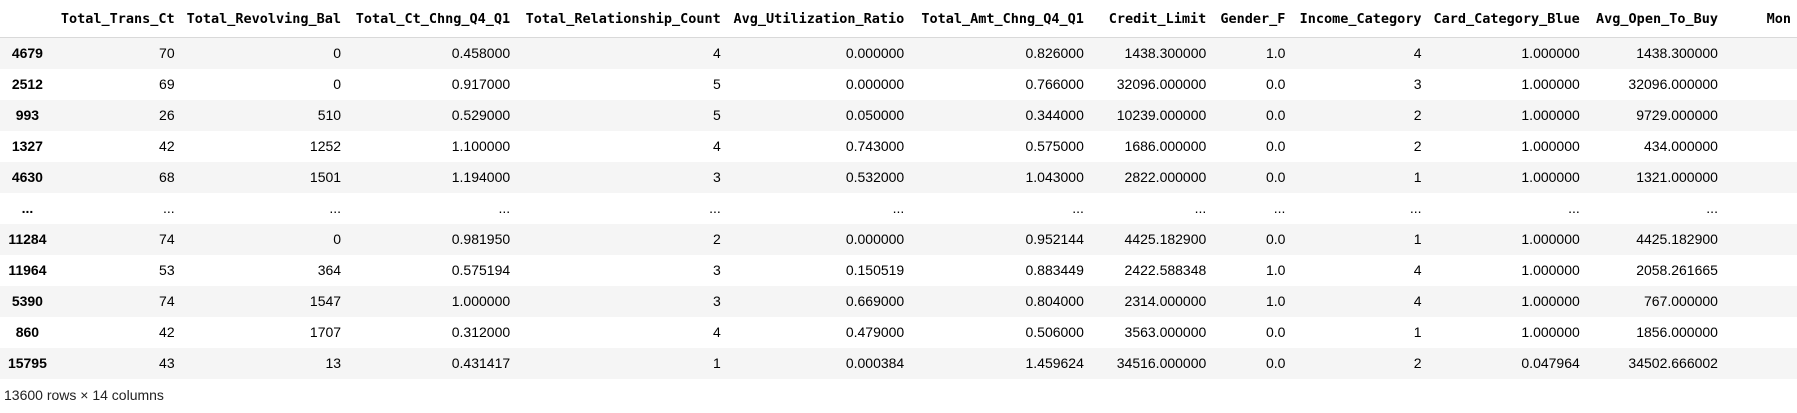 This screenshot has height=413, width=1797. I want to click on table-cell: 26, so click(167, 115).